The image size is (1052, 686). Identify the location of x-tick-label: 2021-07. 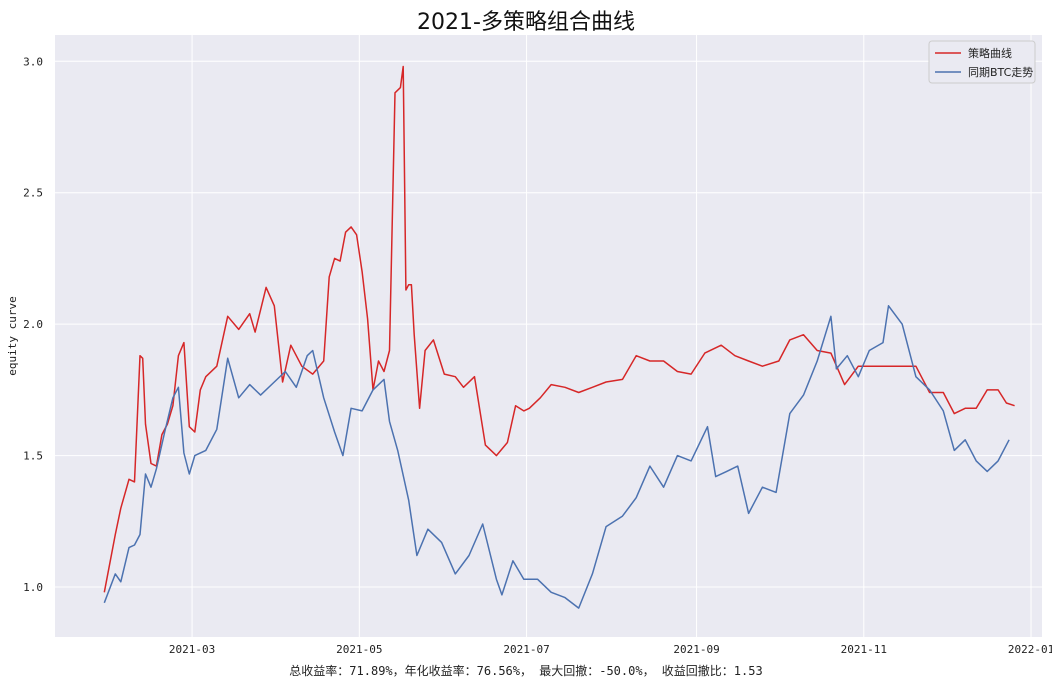
(526, 649).